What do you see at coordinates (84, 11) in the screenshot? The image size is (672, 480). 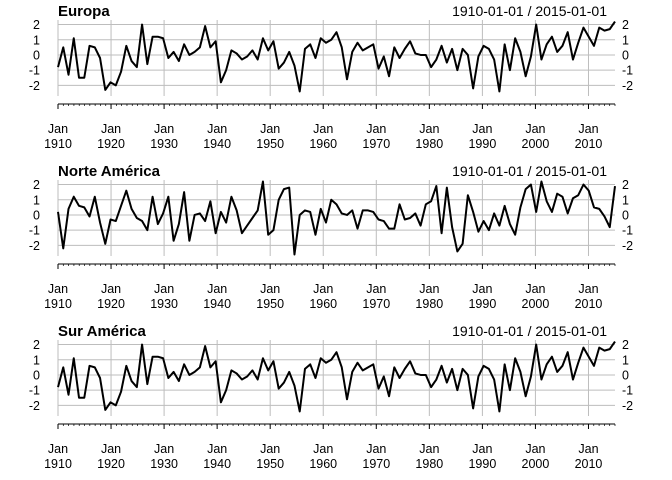 I see `panel-title: Europa` at bounding box center [84, 11].